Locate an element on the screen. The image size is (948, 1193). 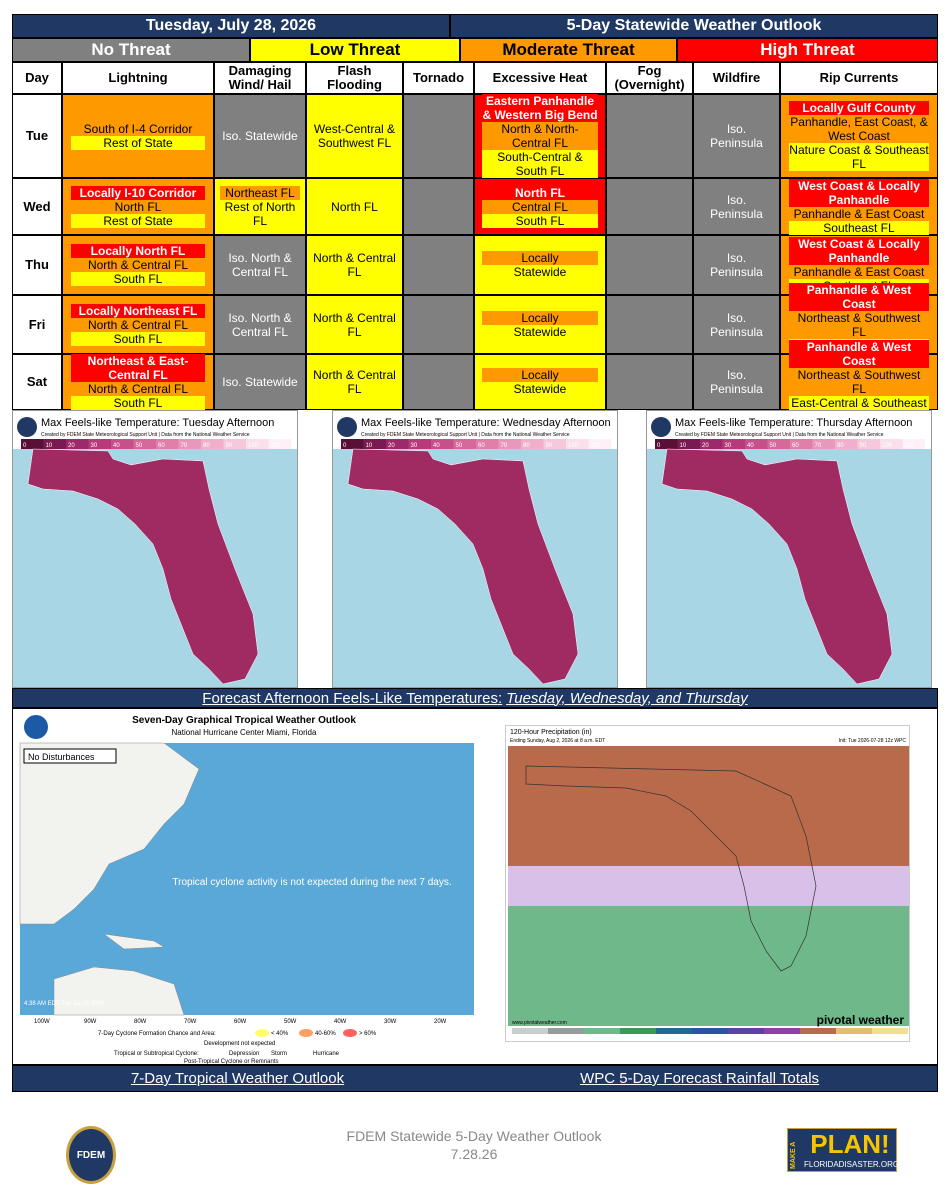
outlook-cell: North & Central FL is located at coordinates (354, 382).